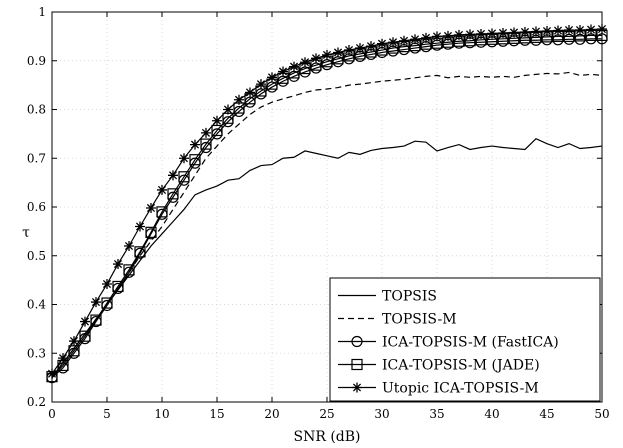 This screenshot has width=623, height=448. Describe the element at coordinates (107, 414) in the screenshot. I see `x-tick-label: 5` at that location.